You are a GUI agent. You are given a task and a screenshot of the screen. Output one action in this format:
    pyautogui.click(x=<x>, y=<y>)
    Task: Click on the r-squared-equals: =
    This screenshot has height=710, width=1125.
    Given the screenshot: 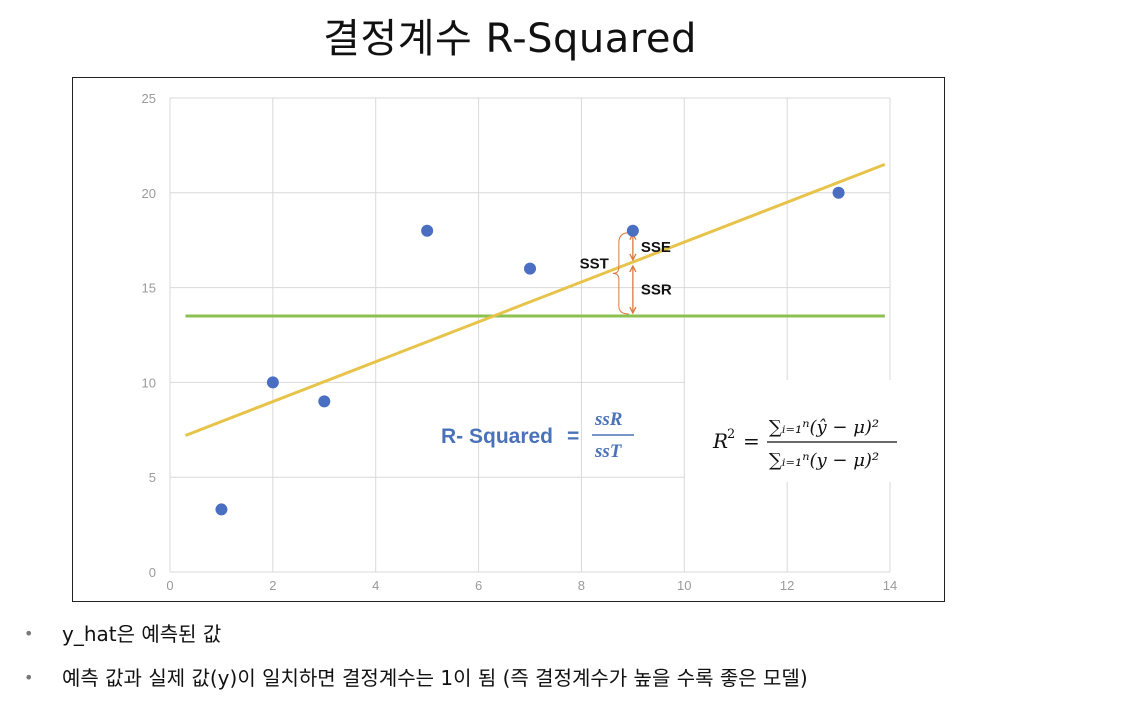 What is the action you would take?
    pyautogui.click(x=573, y=436)
    